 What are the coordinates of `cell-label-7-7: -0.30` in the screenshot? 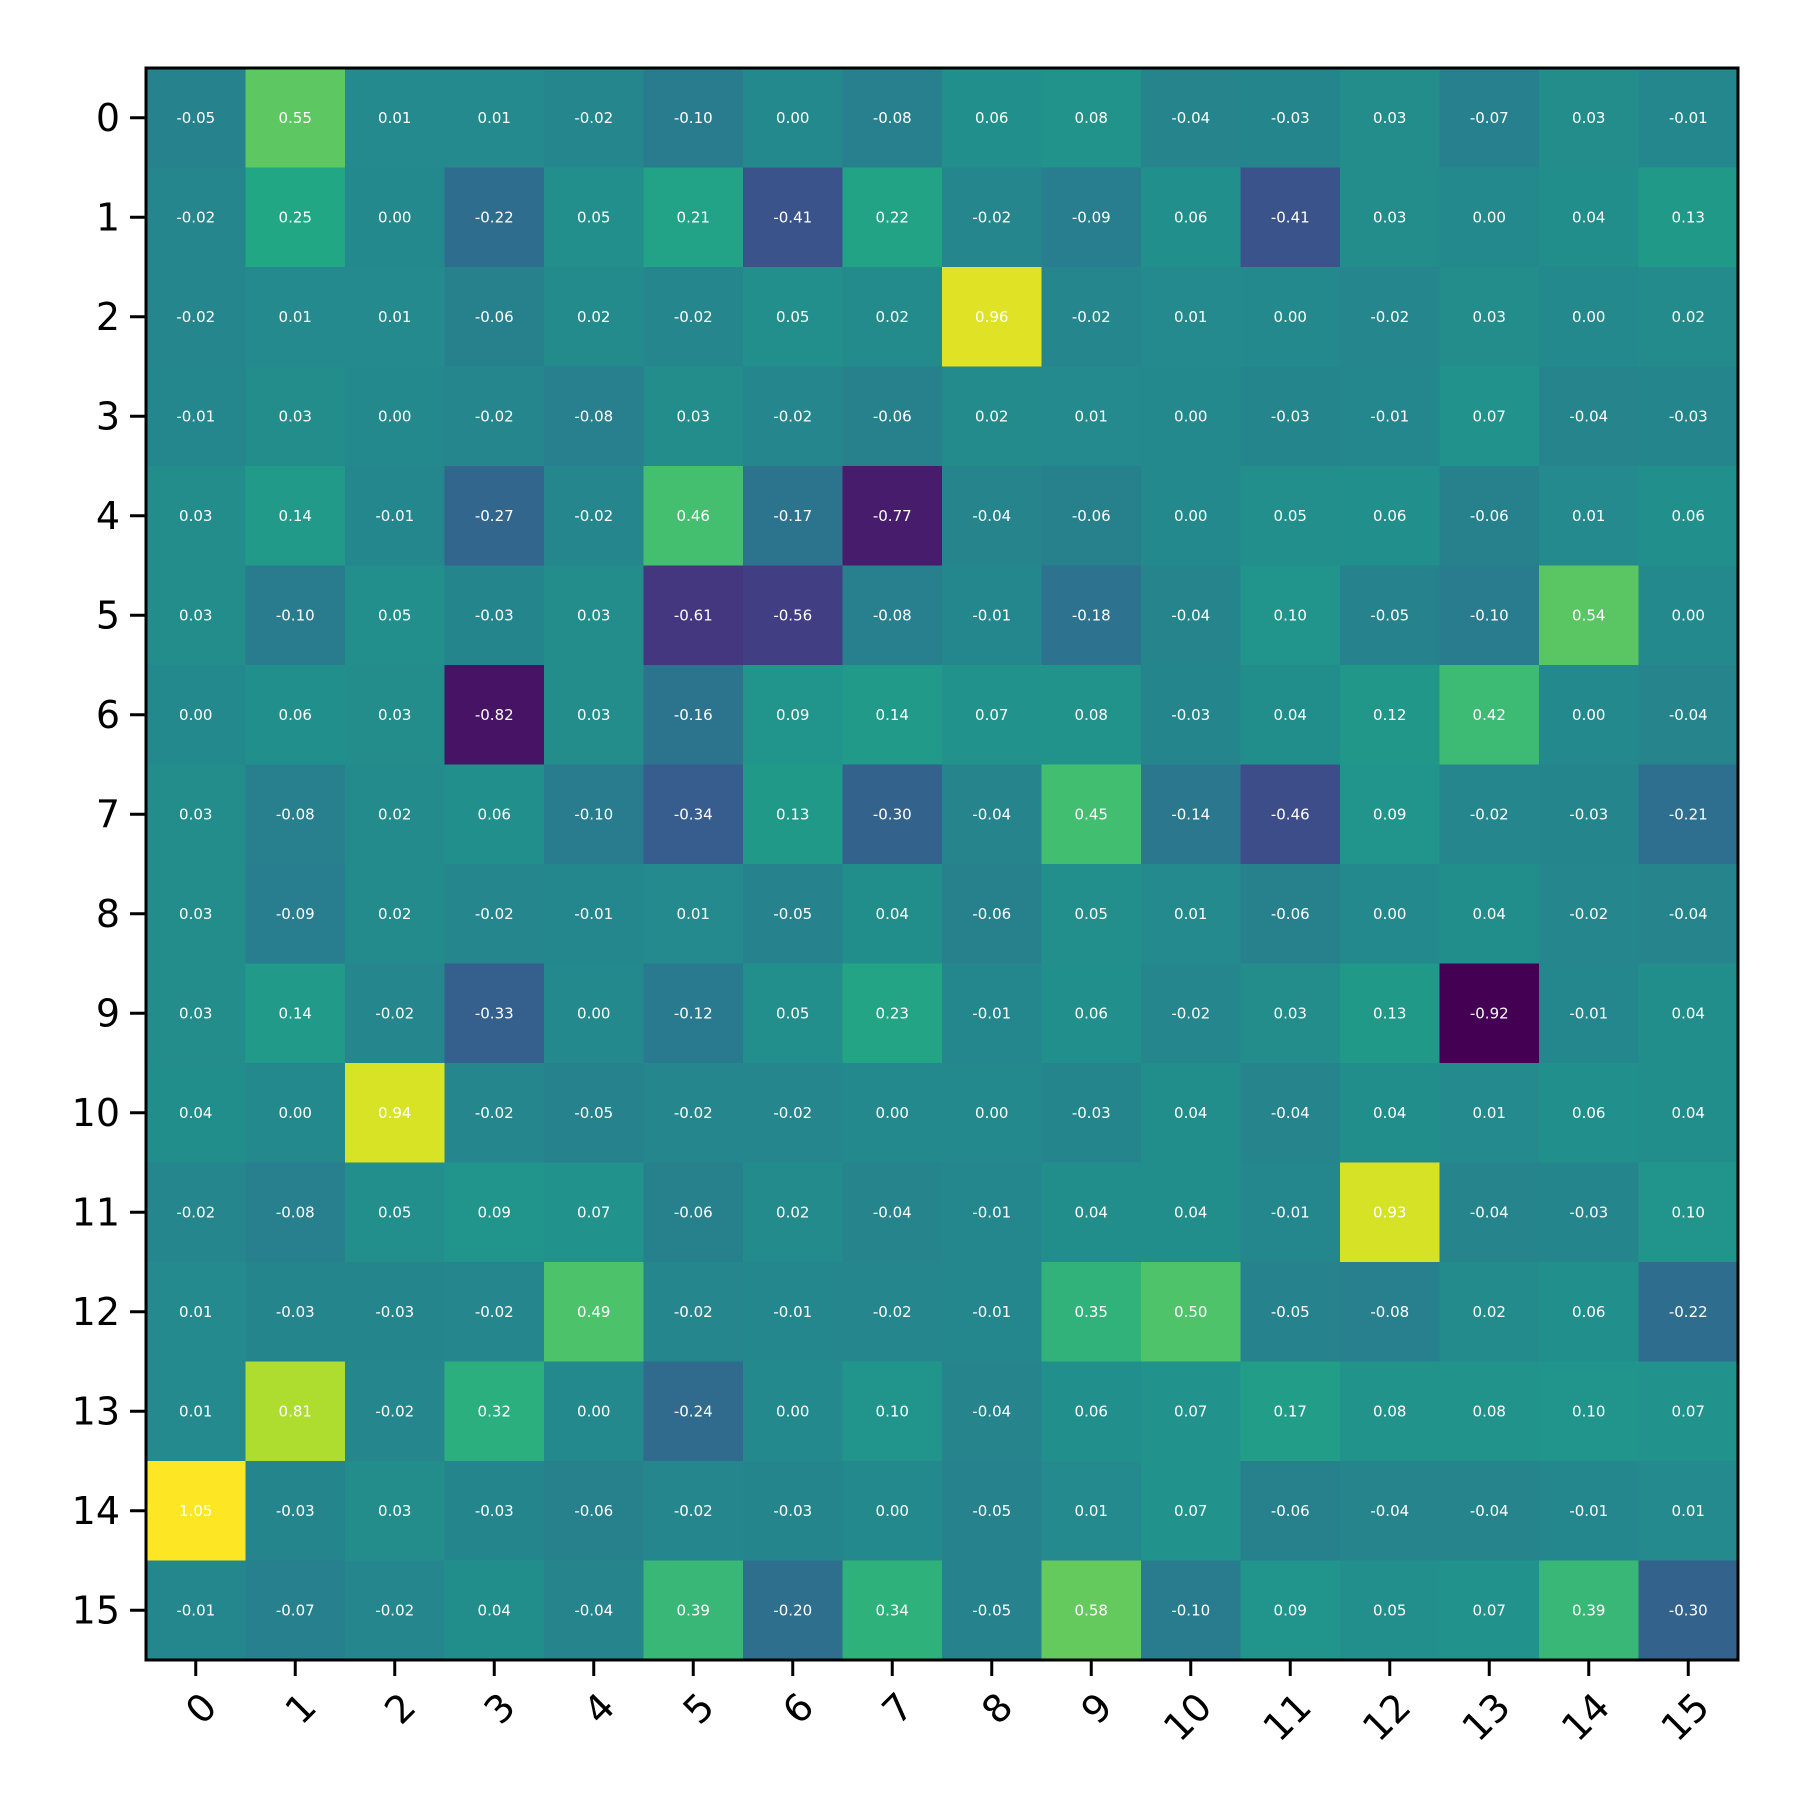 It's located at (892, 814).